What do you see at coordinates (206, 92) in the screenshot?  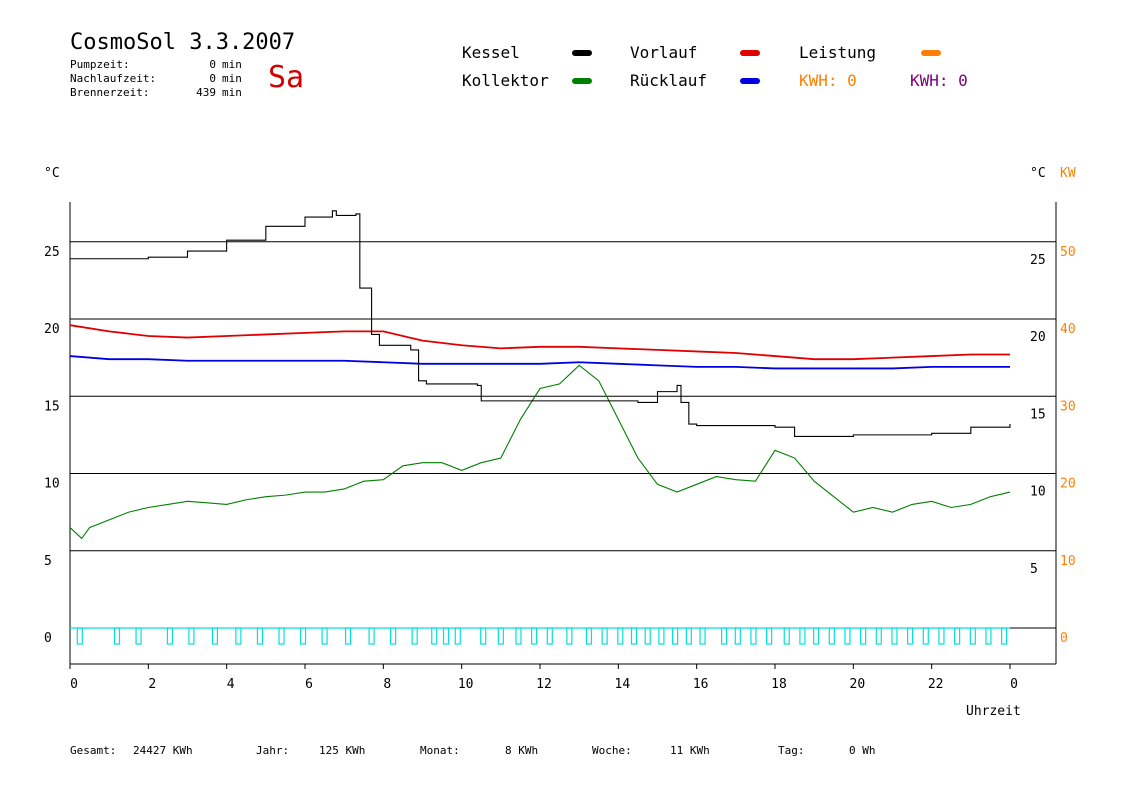 I see `stat-value: 439` at bounding box center [206, 92].